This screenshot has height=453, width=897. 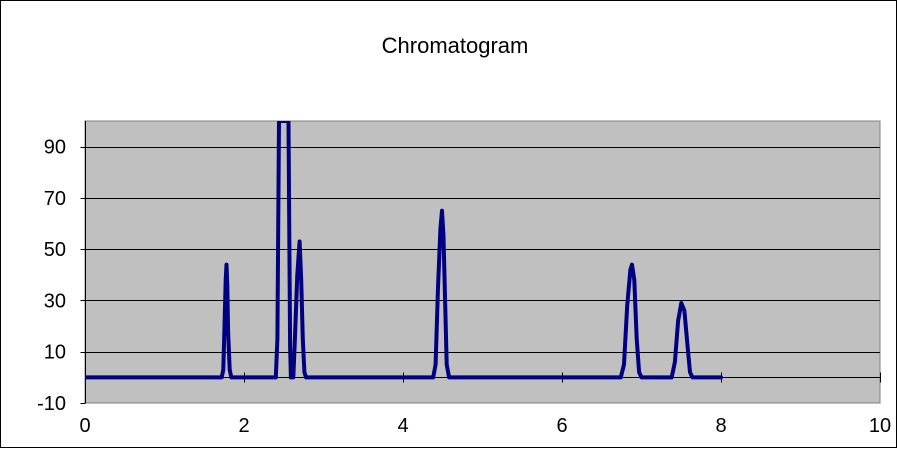 I want to click on x-tick-label: 4, so click(x=402, y=426).